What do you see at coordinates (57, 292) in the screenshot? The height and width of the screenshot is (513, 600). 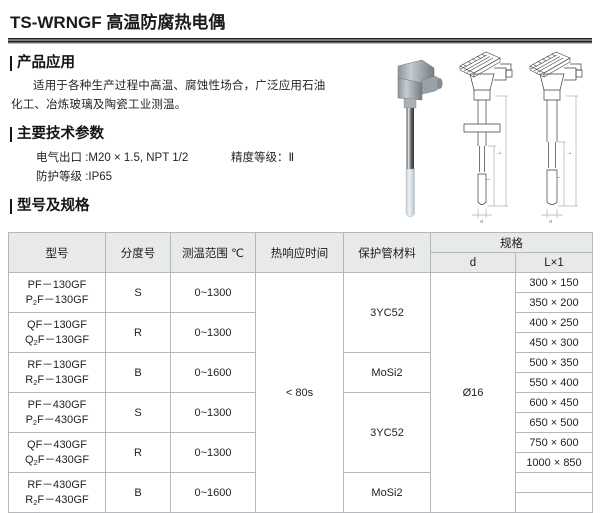 I see `cell-model: PF－130GF P2F－130GF` at bounding box center [57, 292].